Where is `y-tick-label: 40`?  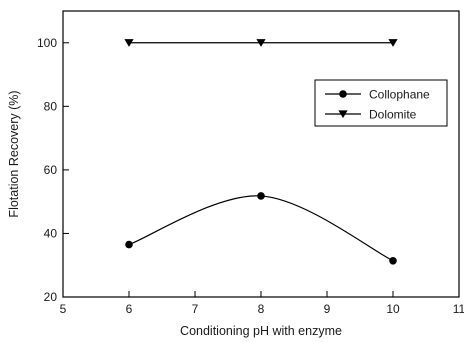
y-tick-label: 40 is located at coordinates (51, 233).